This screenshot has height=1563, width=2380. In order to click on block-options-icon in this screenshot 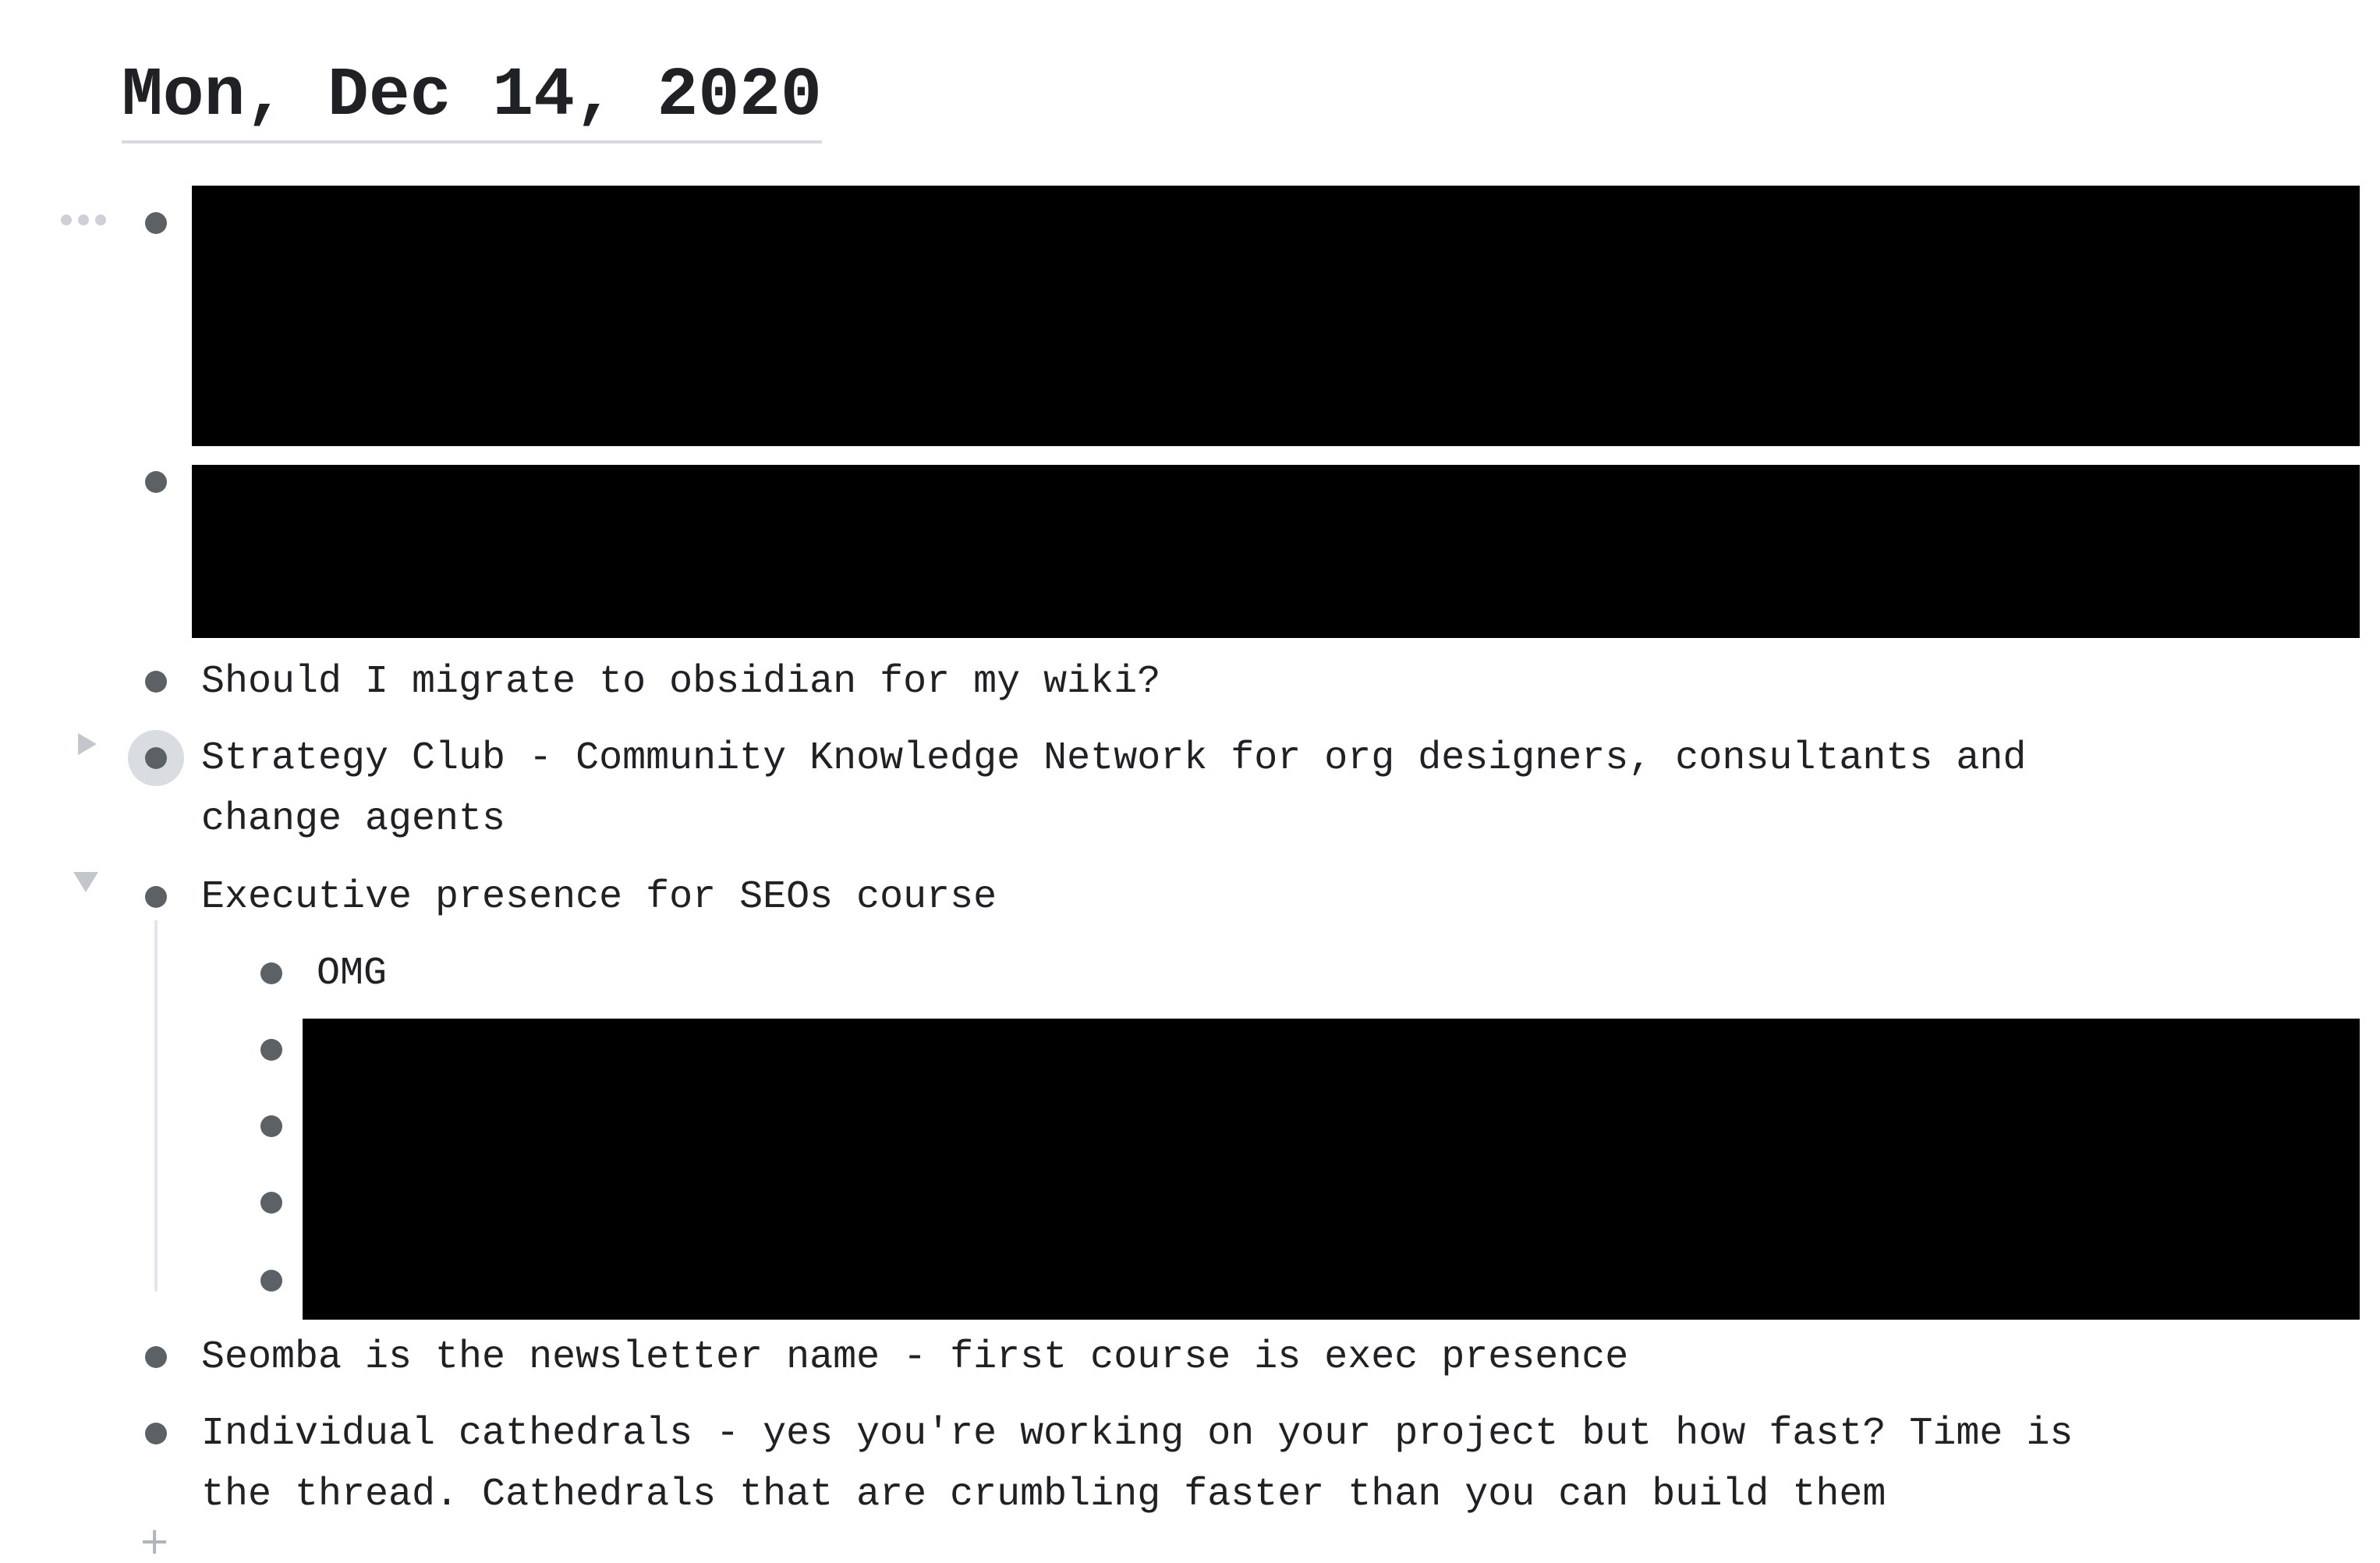, I will do `click(88, 220)`.